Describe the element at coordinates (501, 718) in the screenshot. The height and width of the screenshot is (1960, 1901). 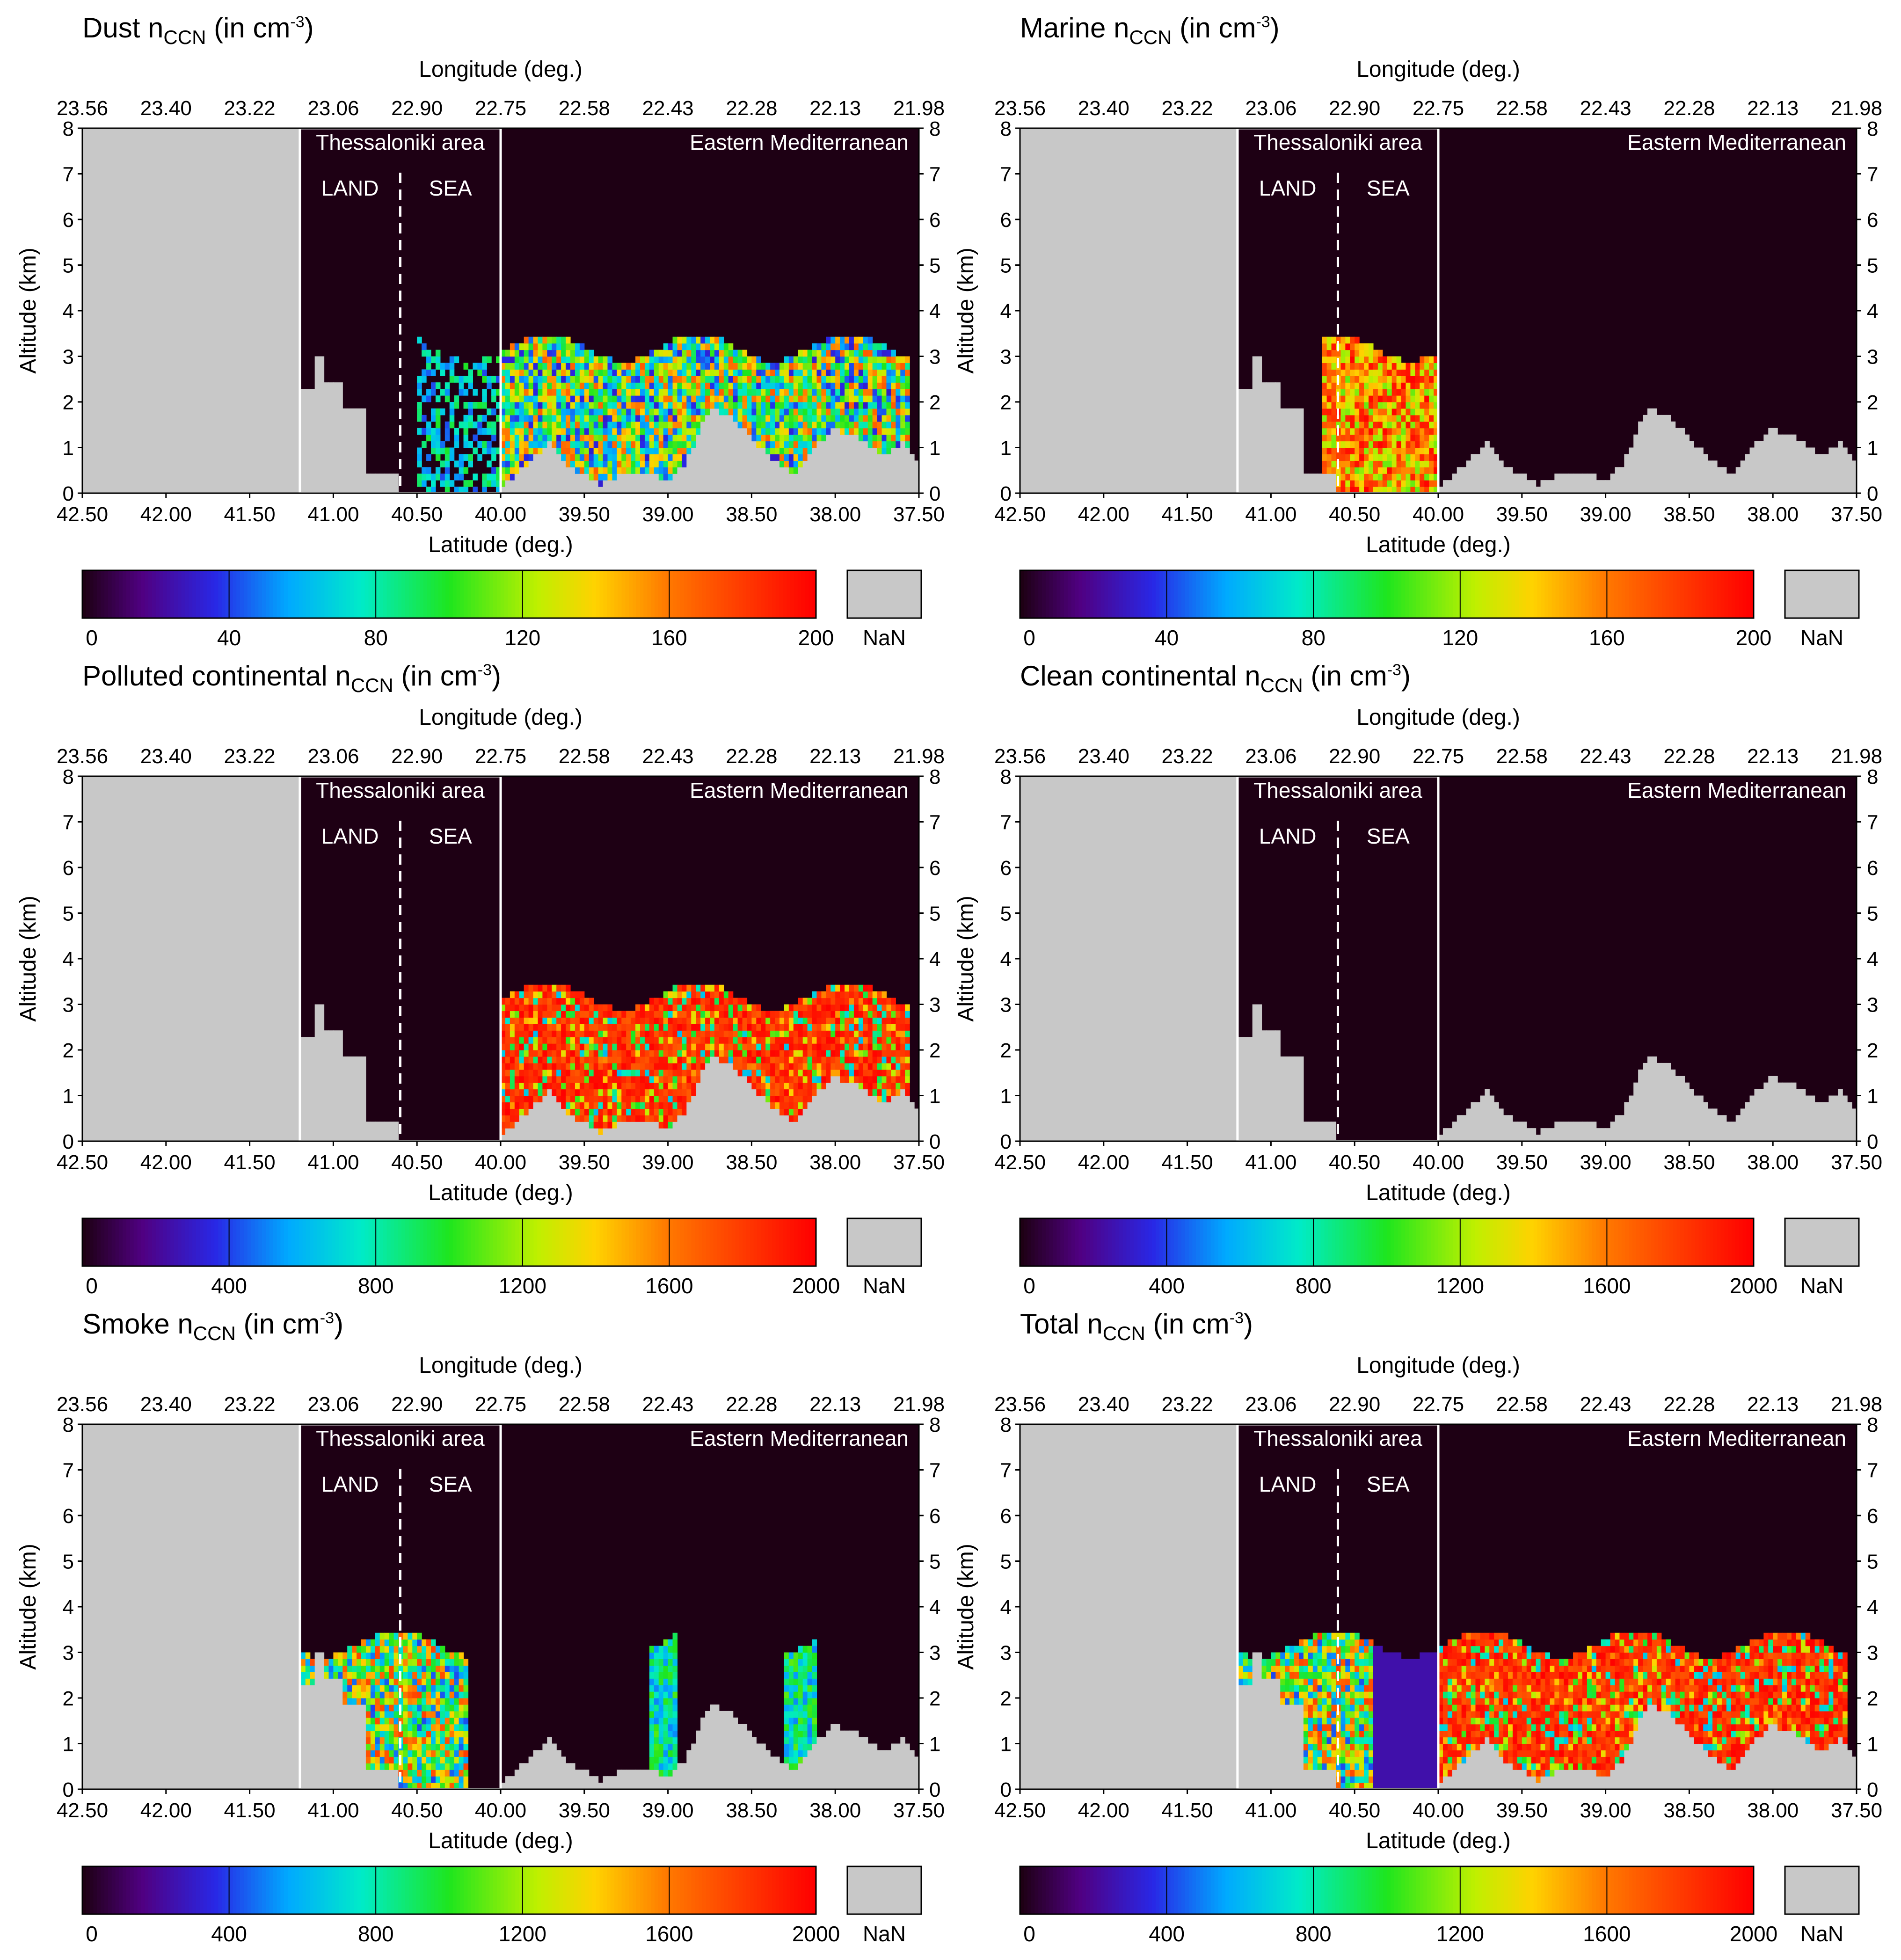
I see `longitude-axis-label: Longitude (deg.)` at that location.